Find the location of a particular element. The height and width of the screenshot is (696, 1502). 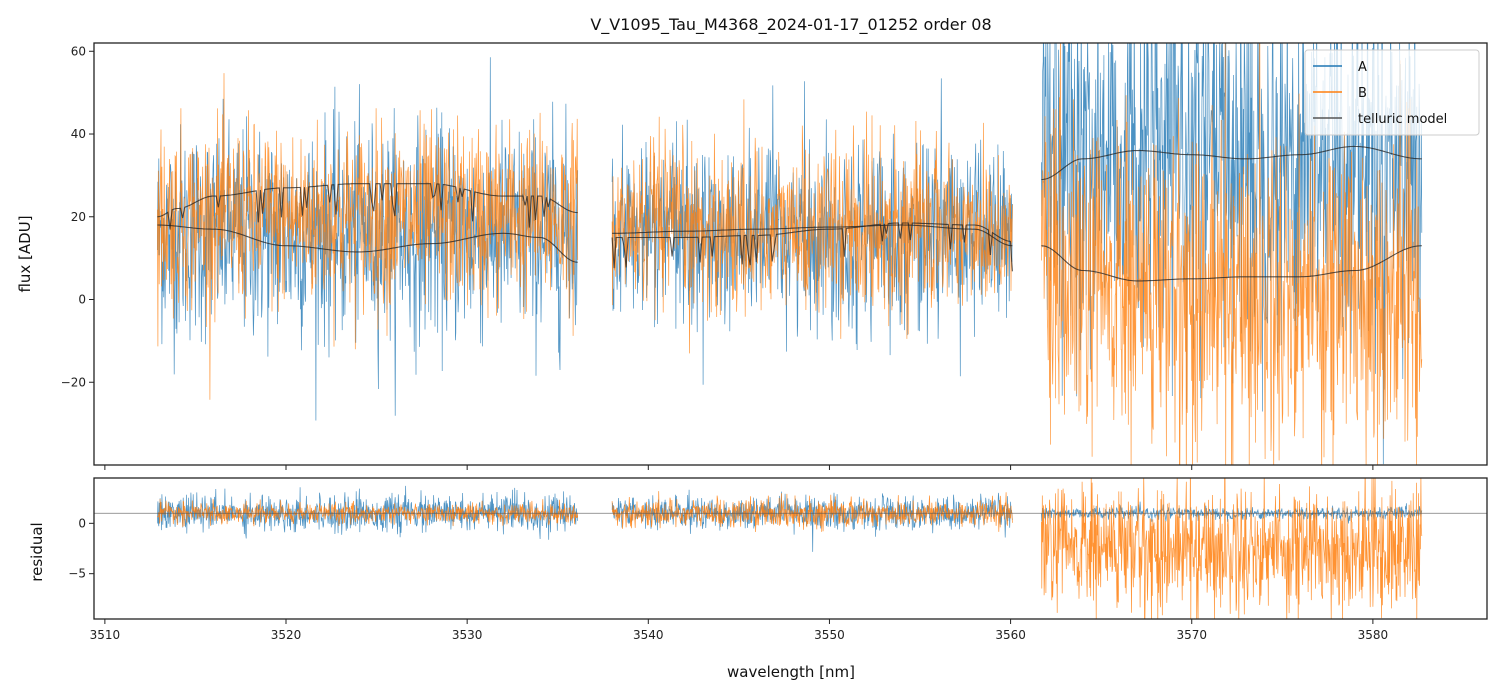

x-tick-label: 3580 is located at coordinates (1373, 635).